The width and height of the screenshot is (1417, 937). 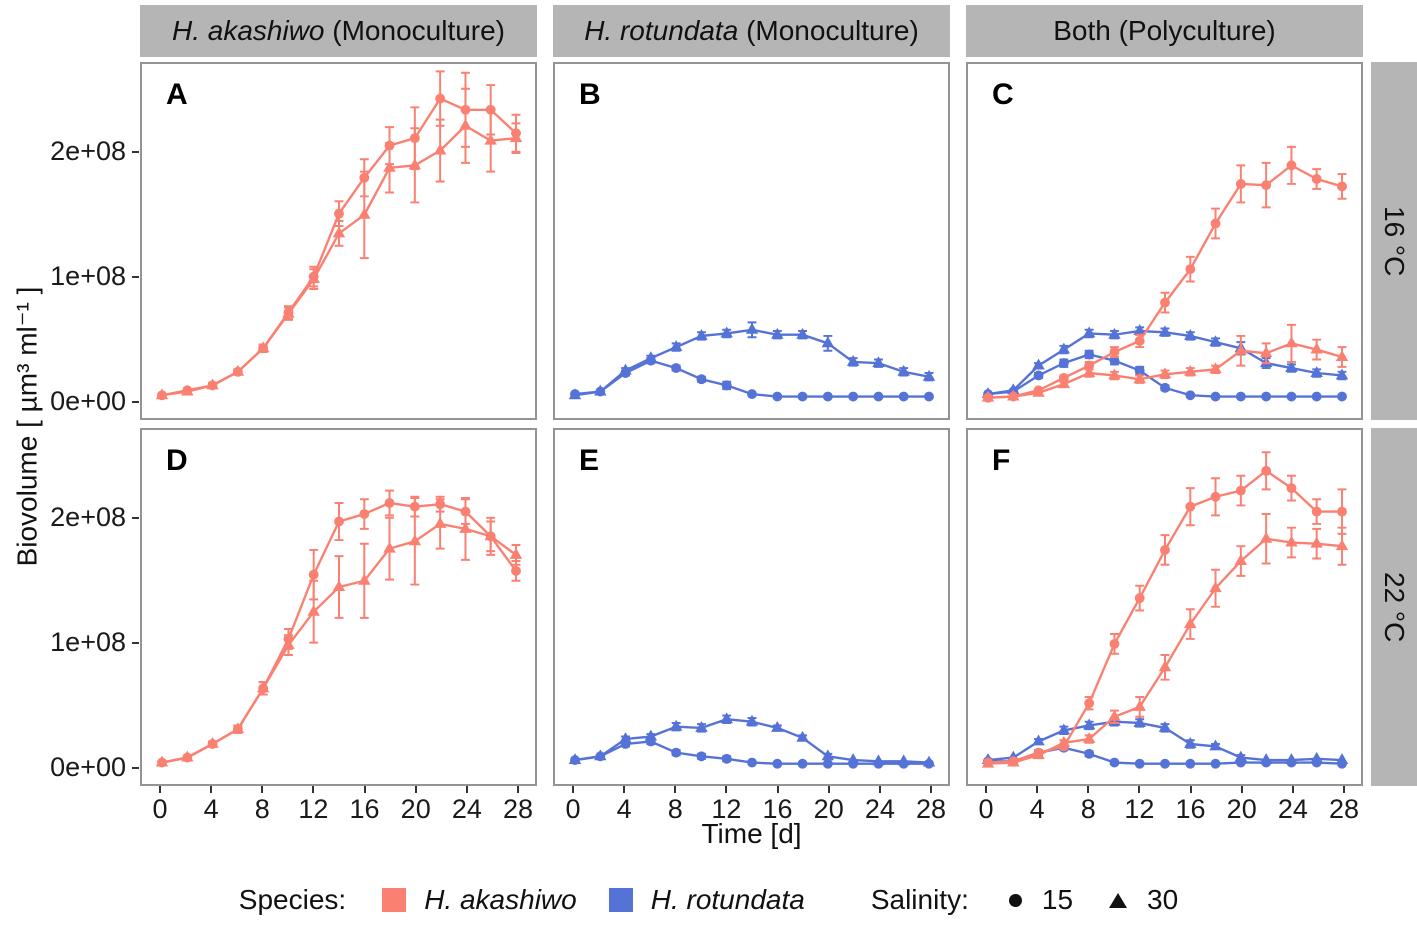 I want to click on panel-B-letter: B, so click(x=590, y=94).